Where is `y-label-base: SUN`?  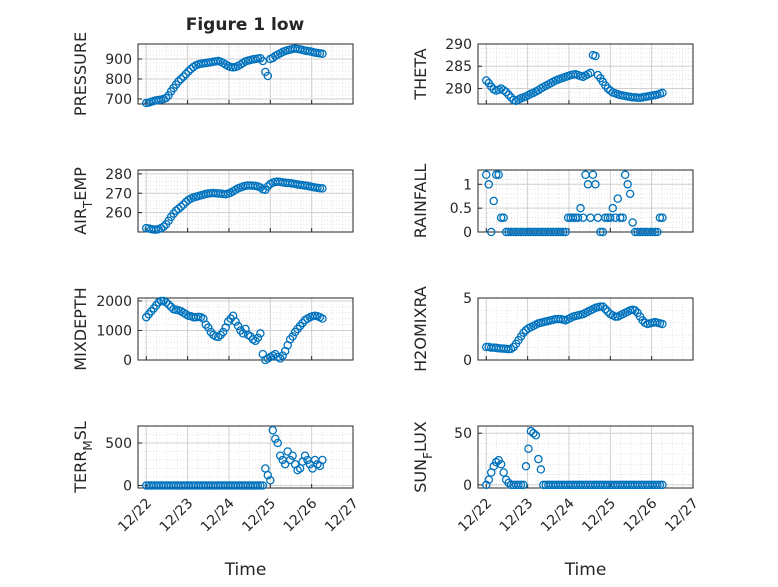
y-label-base: SUN is located at coordinates (420, 476).